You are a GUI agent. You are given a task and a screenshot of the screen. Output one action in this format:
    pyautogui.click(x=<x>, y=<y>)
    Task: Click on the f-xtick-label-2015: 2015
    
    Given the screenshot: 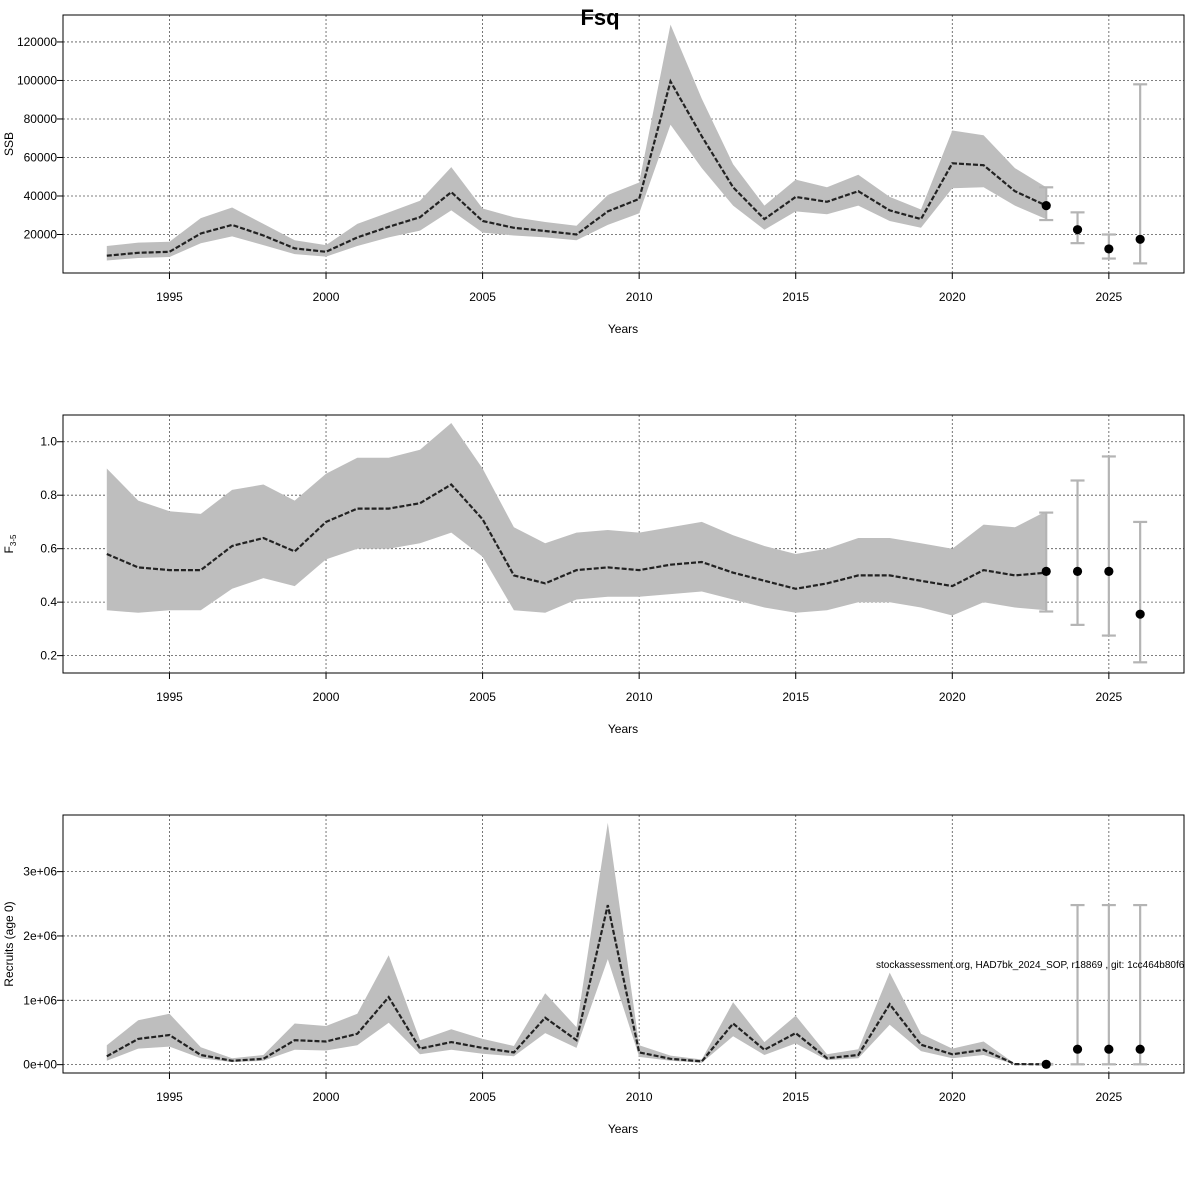 What is the action you would take?
    pyautogui.click(x=795, y=697)
    